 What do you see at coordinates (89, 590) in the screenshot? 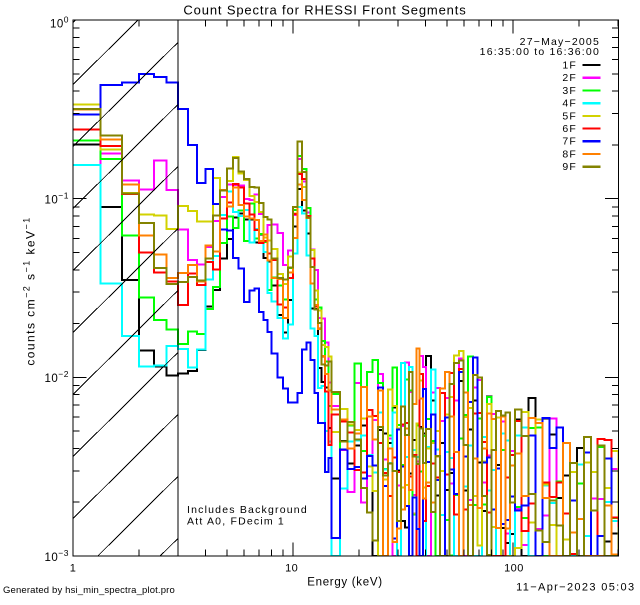
I see `svg-text:Generated by hsi_min_spectra_p: Generated by hsi_min_spectra_plot.pro` at bounding box center [89, 590].